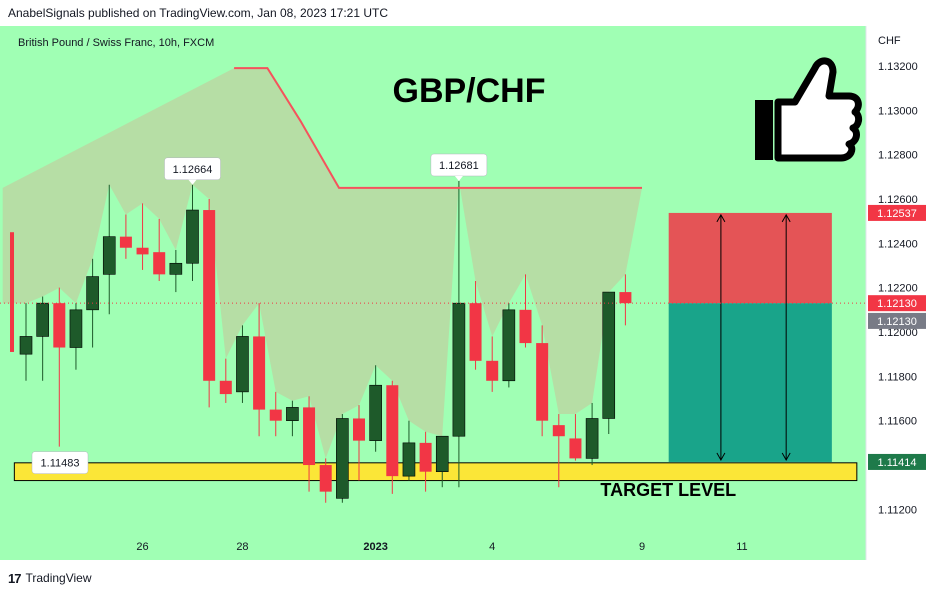 This screenshot has width=938, height=595. I want to click on time-tick-label: 26, so click(142, 547).